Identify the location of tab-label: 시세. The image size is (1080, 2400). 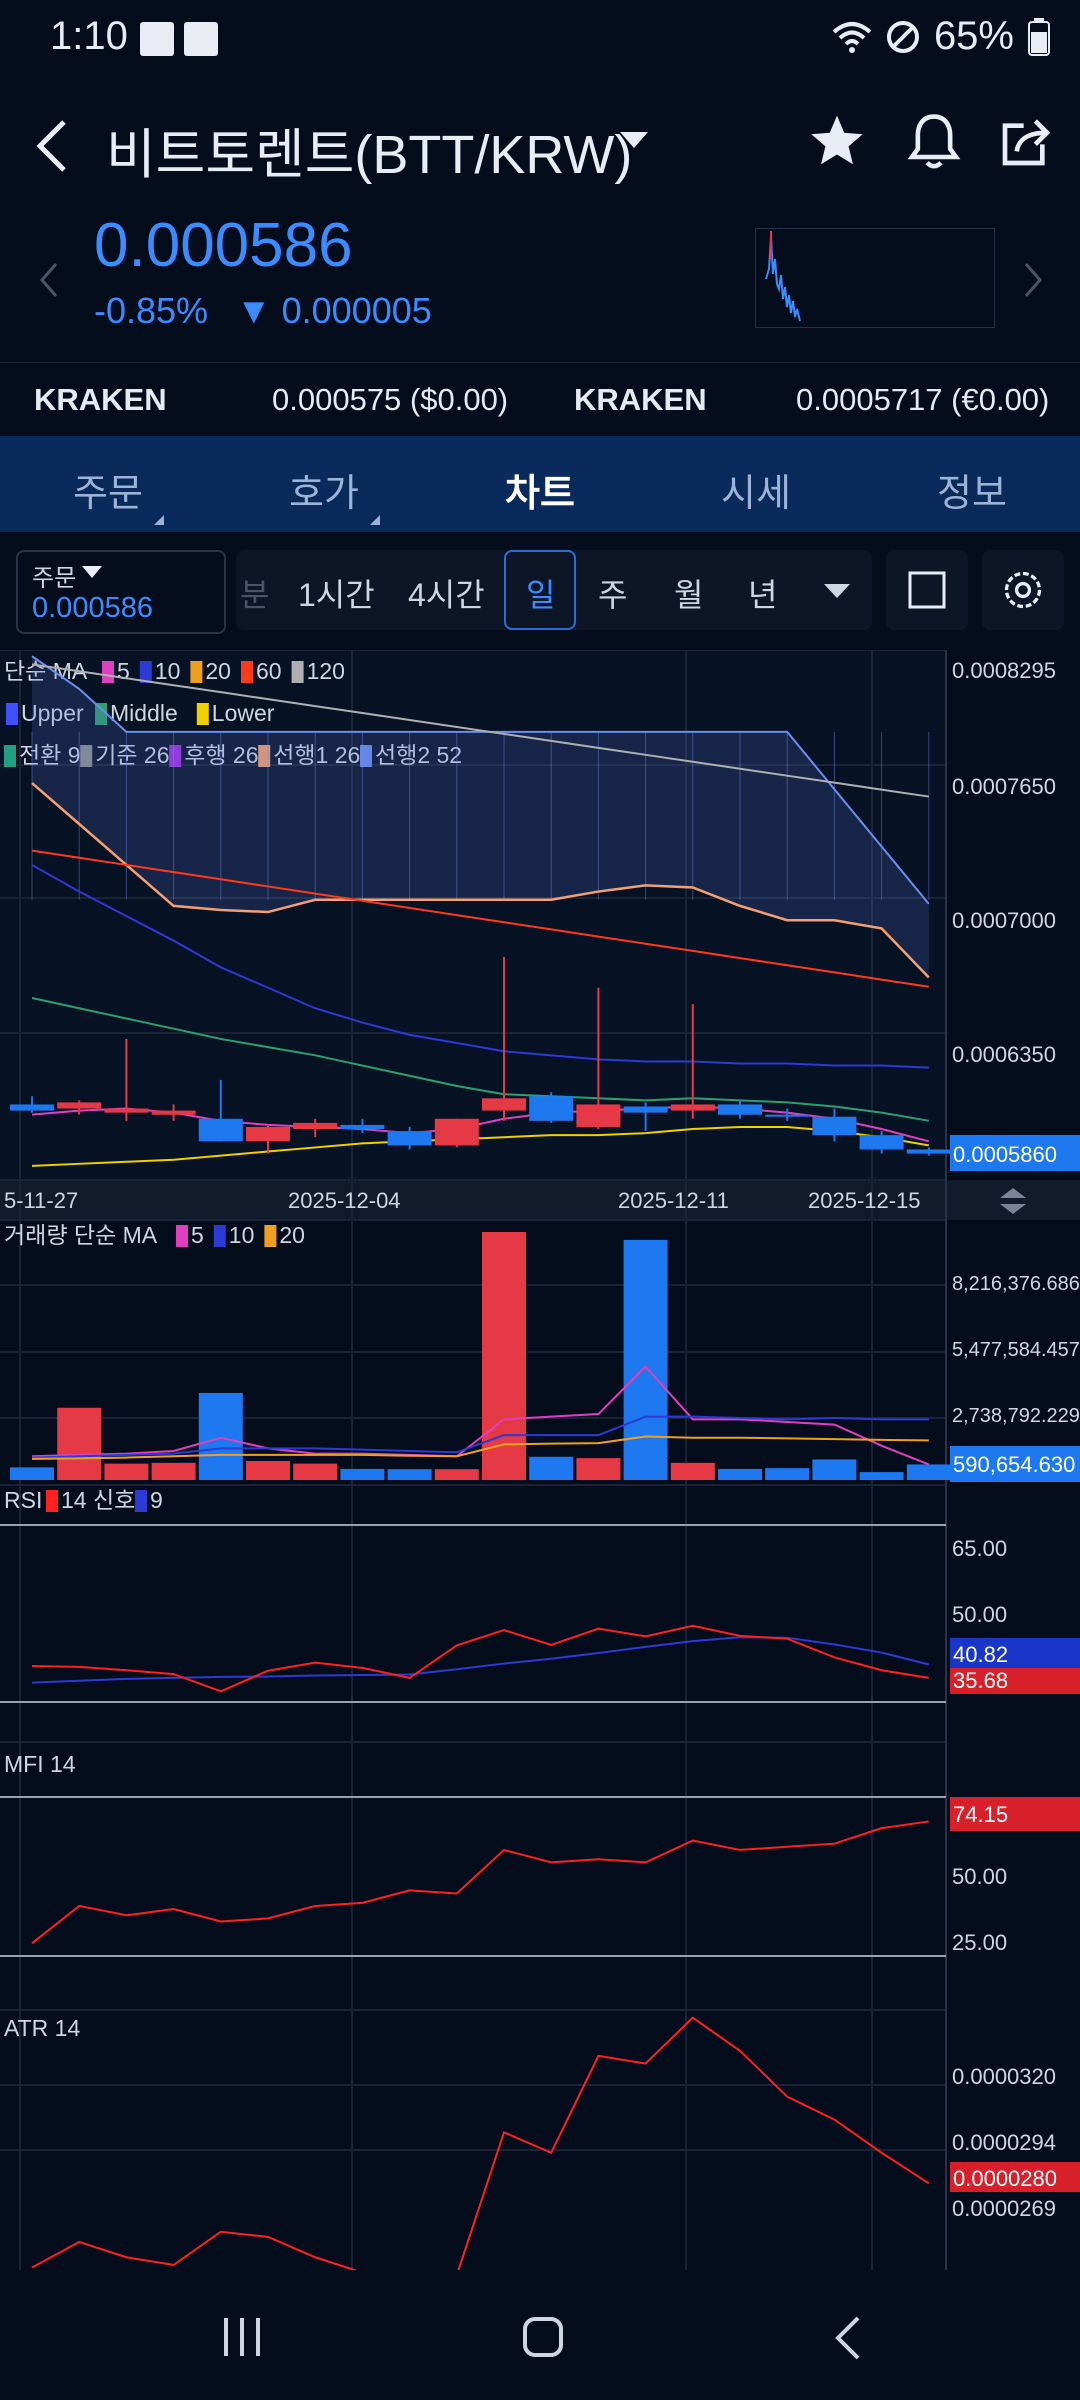
(756, 494).